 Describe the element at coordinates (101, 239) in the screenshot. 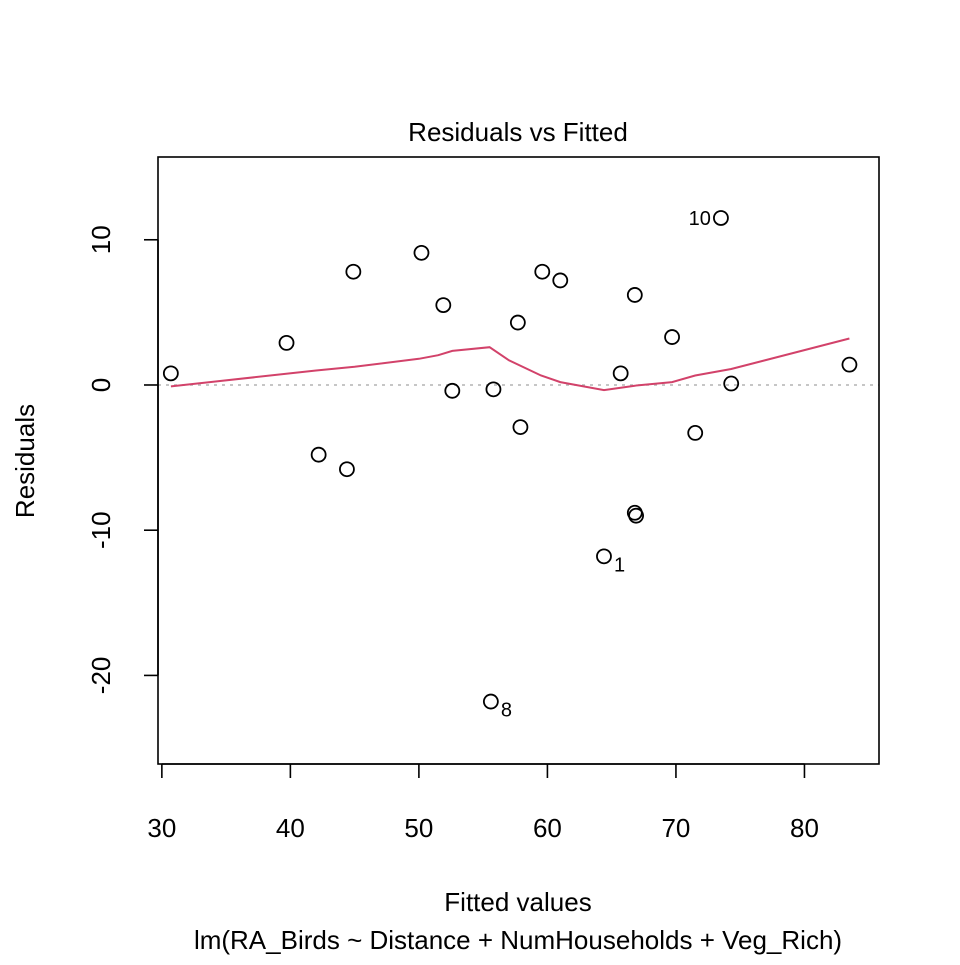

I see `y-tick-label: 10` at that location.